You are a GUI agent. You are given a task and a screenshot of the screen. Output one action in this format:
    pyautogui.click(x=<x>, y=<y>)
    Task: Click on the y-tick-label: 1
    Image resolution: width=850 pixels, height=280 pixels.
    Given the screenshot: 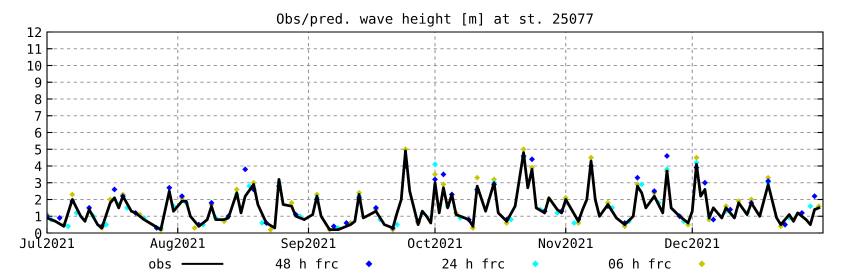 What is the action you would take?
    pyautogui.click(x=39, y=217)
    